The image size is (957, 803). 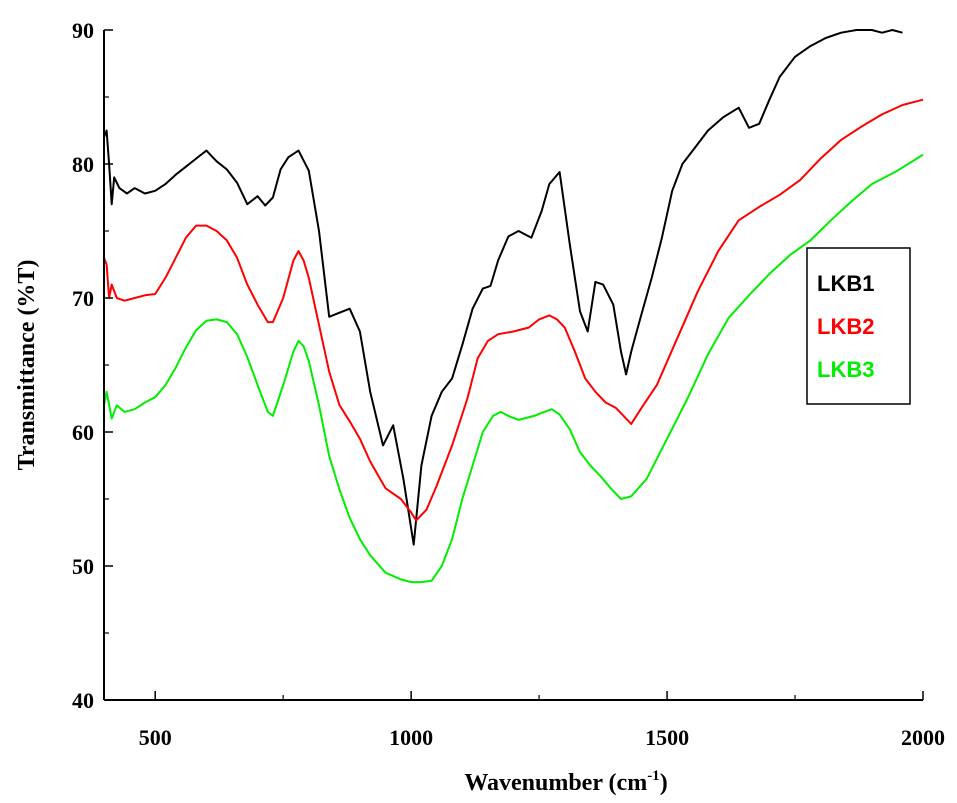 I want to click on legend-box, so click(x=858, y=326).